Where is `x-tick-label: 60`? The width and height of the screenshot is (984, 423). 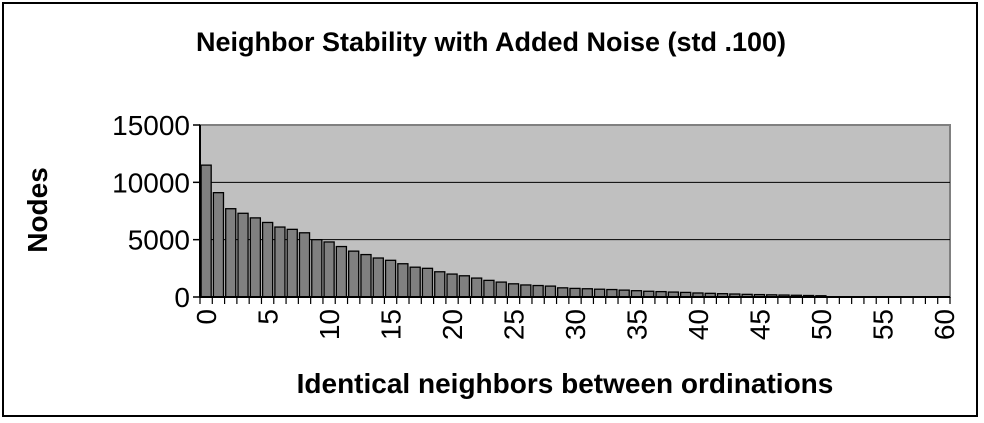
x-tick-label: 60 is located at coordinates (944, 324).